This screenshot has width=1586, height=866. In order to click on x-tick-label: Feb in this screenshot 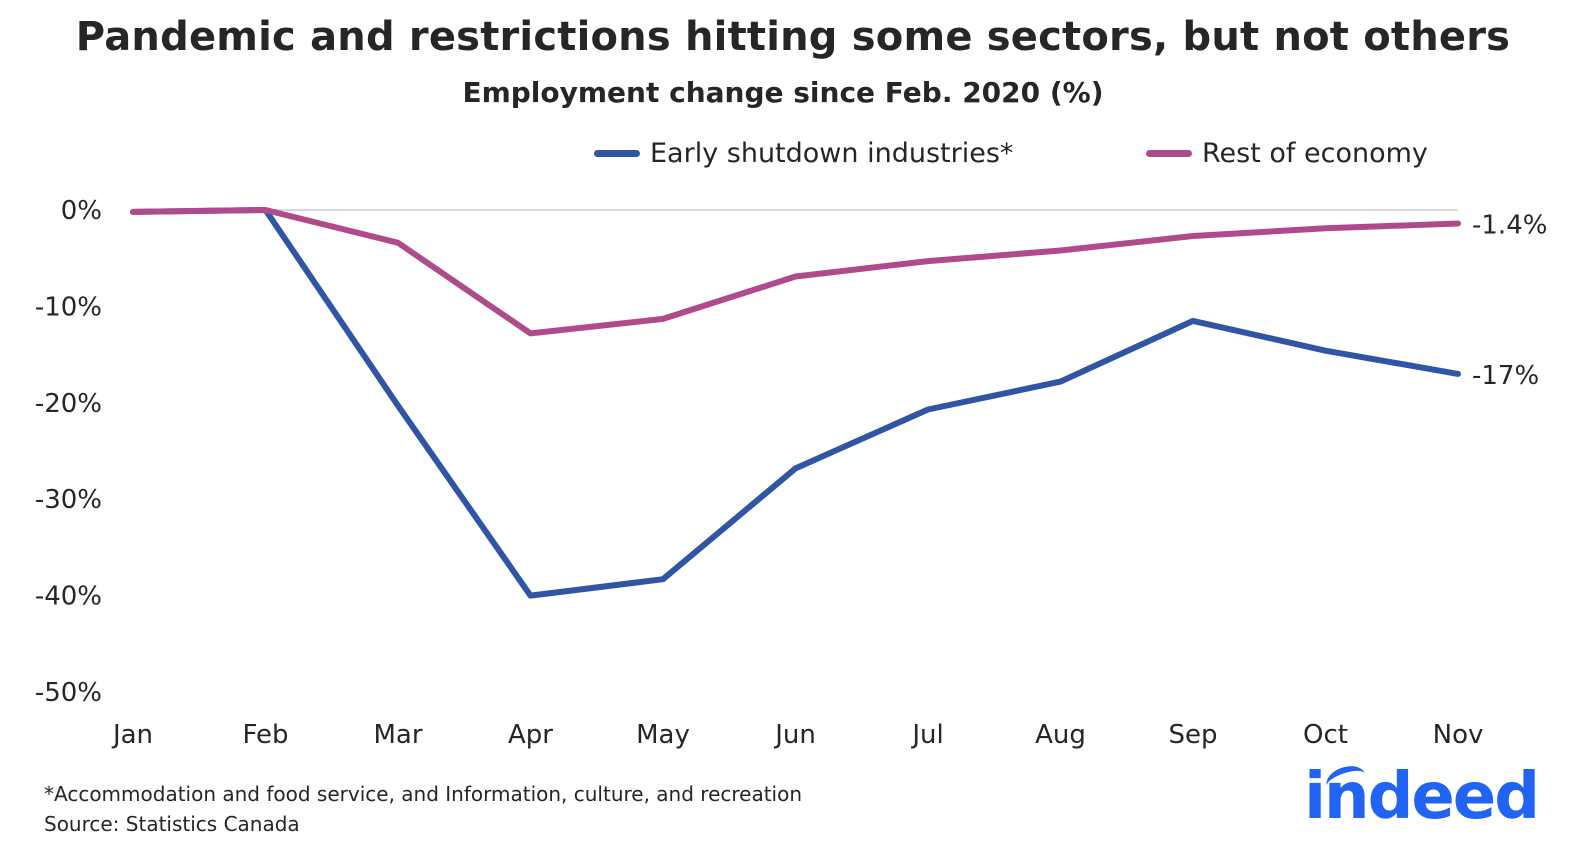, I will do `click(265, 735)`.